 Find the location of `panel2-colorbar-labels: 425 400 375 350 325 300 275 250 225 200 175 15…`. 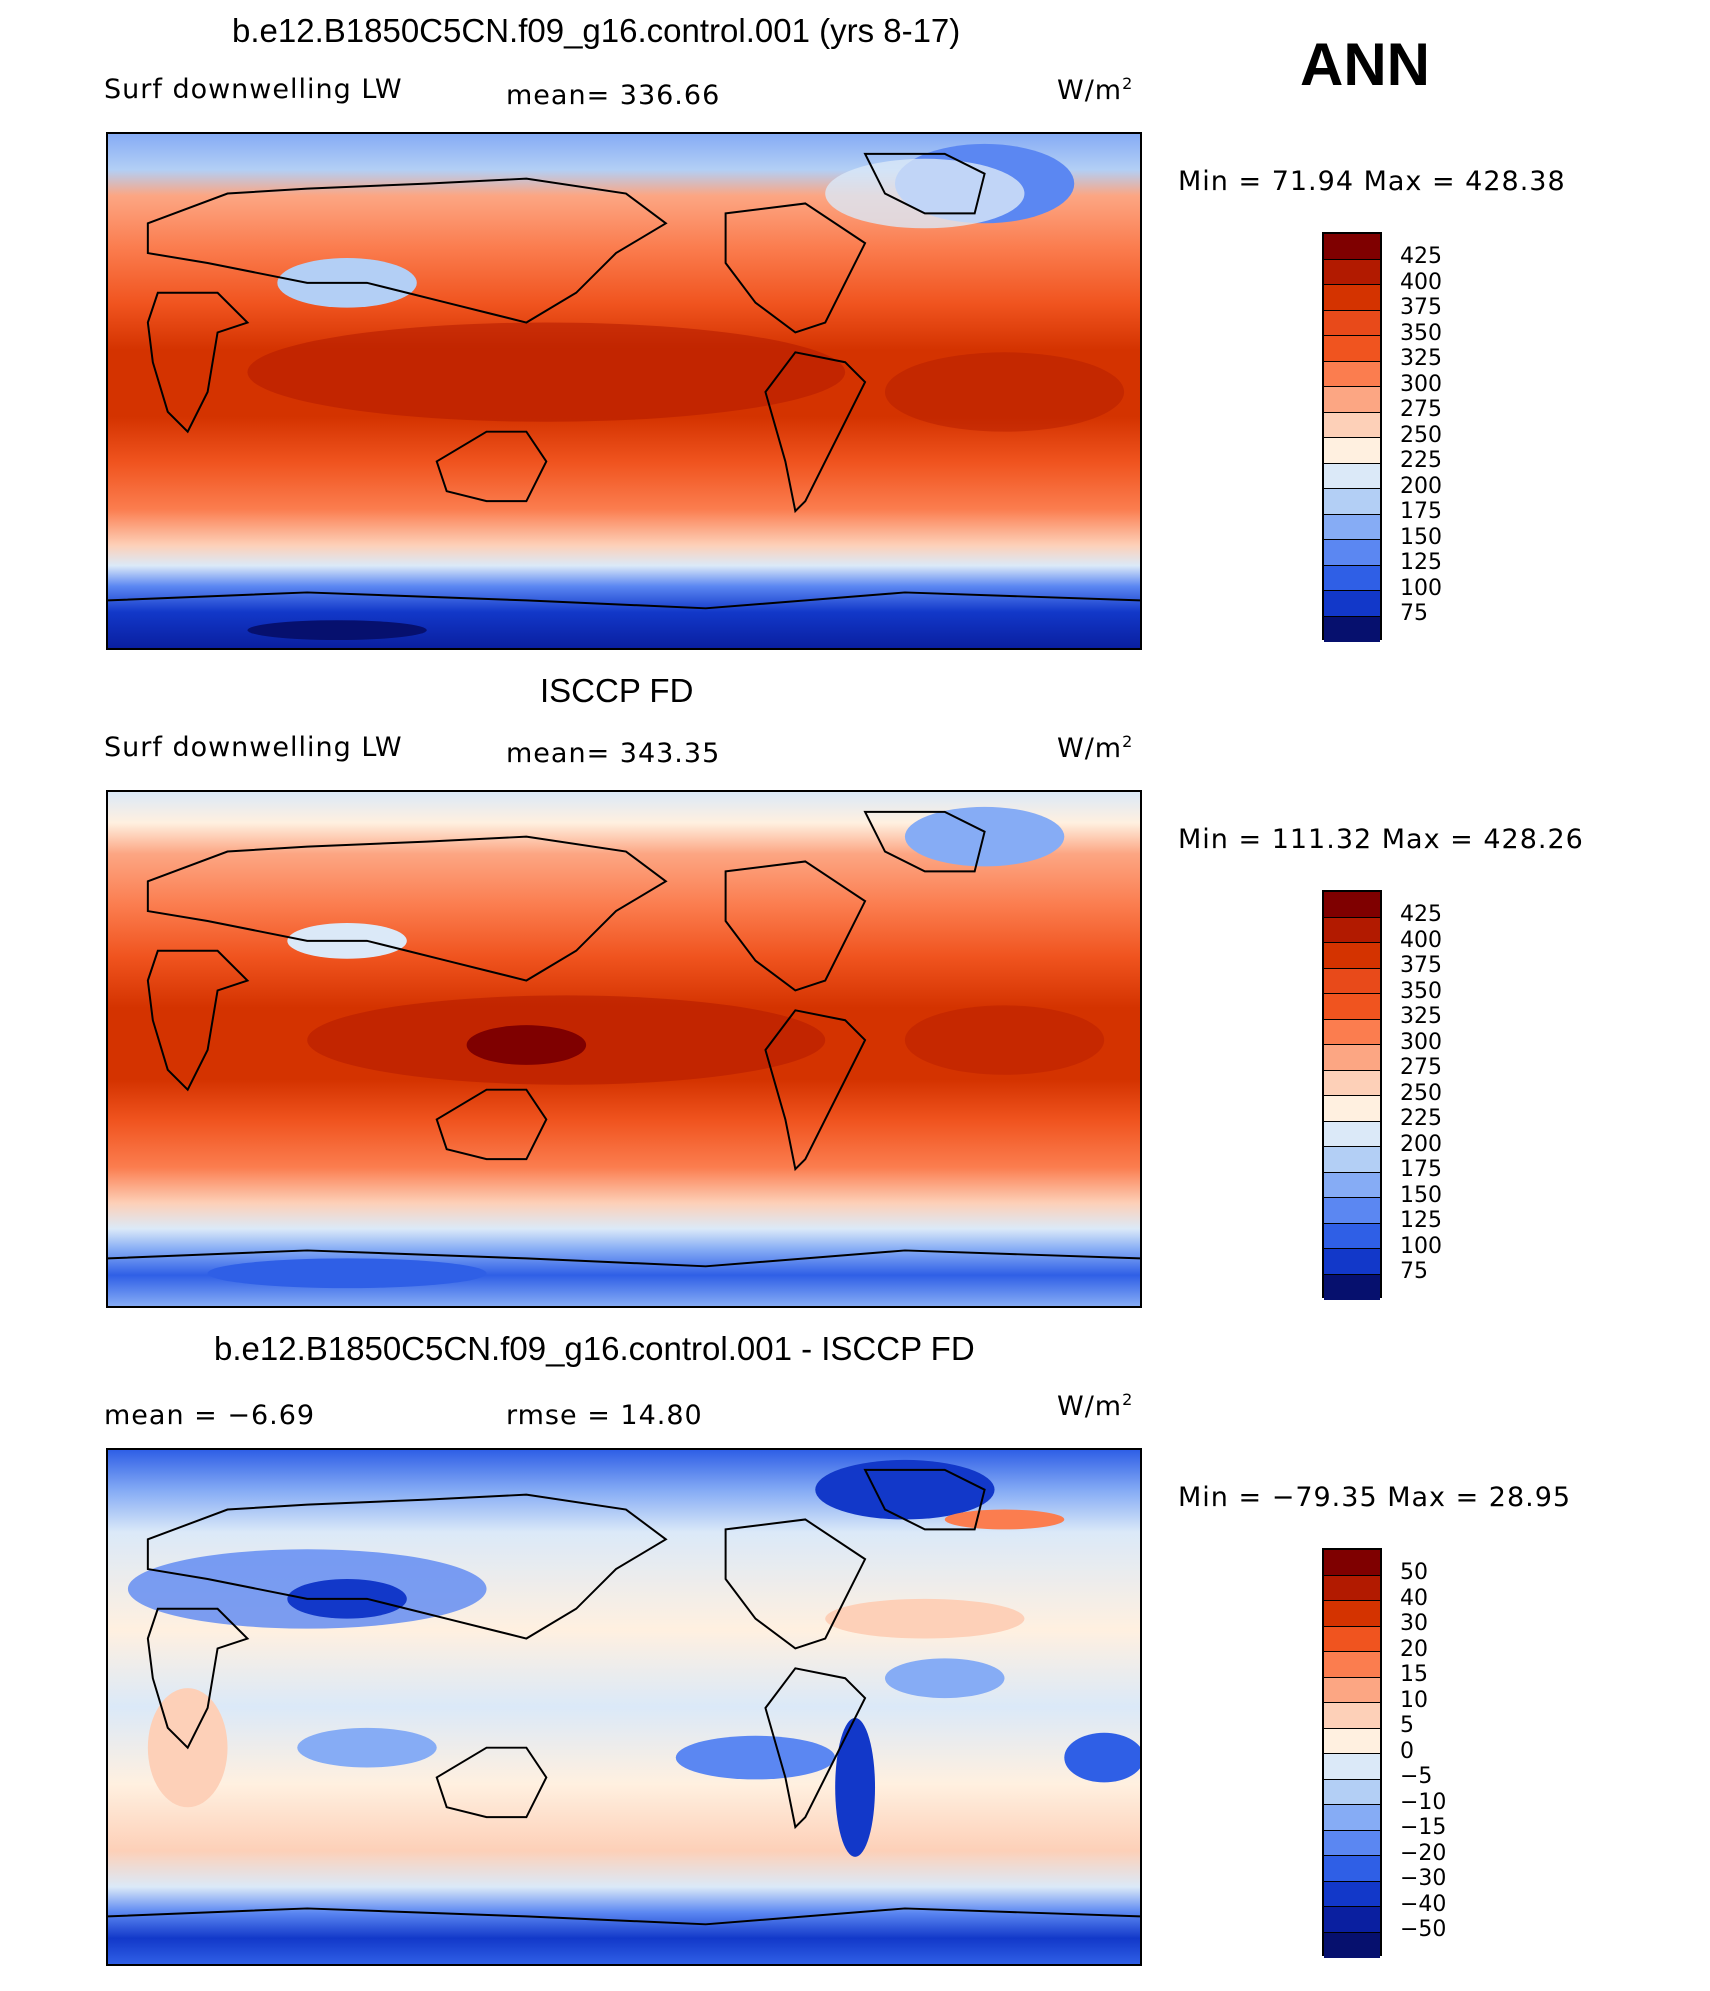

panel2-colorbar-labels: 425 400 375 350 325 300 275 250 225 200 175 15… is located at coordinates (1421, 1093).